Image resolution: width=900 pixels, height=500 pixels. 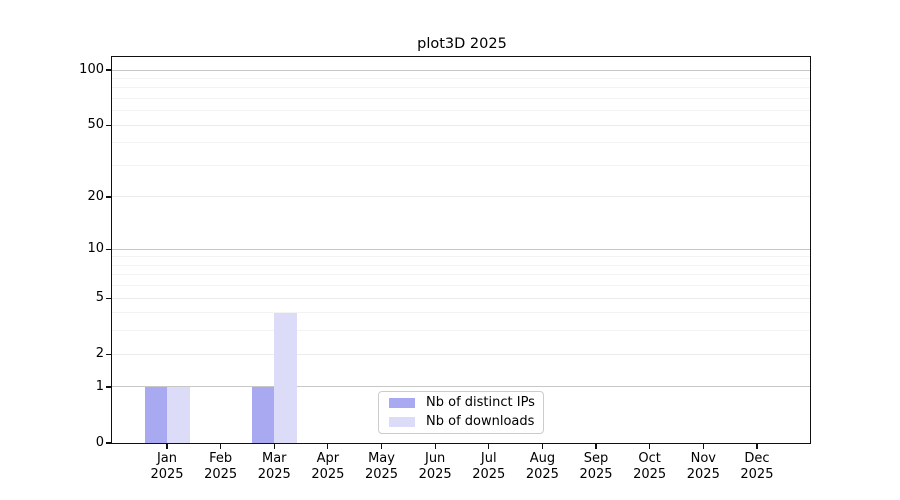 I want to click on x-tick-label-sep: Sep 2025, so click(x=596, y=467).